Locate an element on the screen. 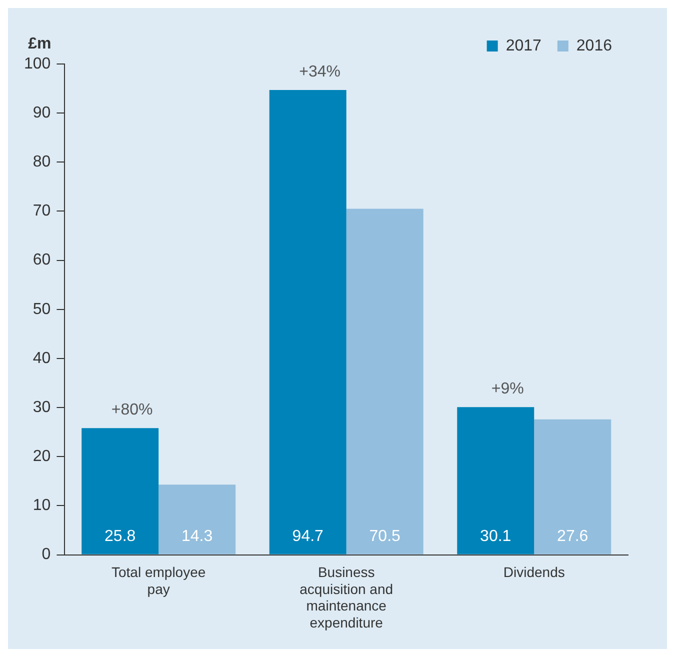  data-label: 94.7 is located at coordinates (308, 537).